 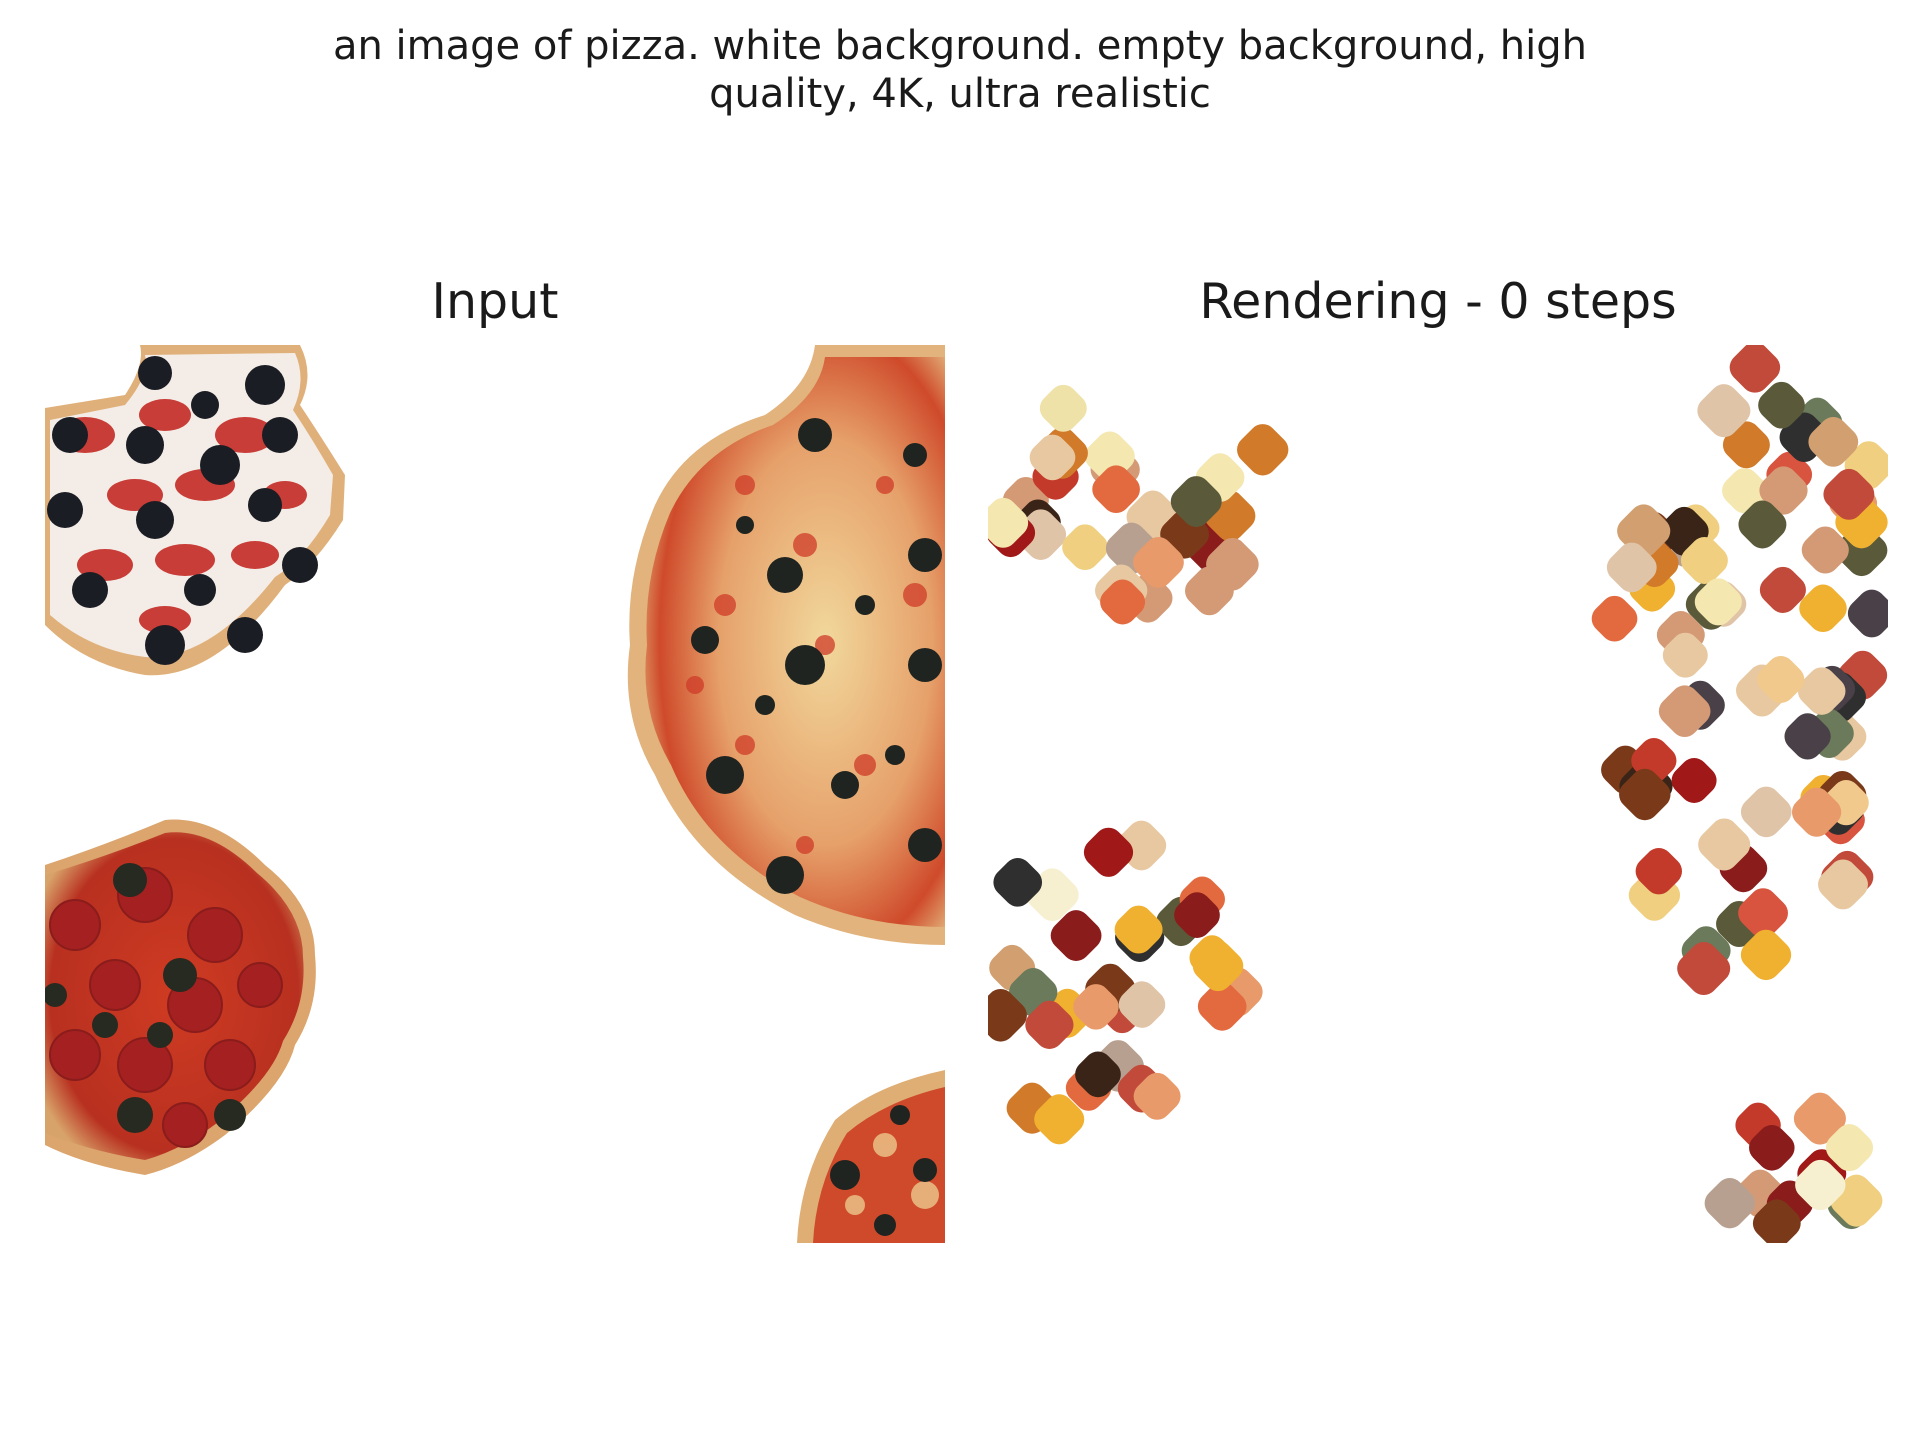 I want to click on pizza-fragment-pepperoni, so click(x=180, y=997).